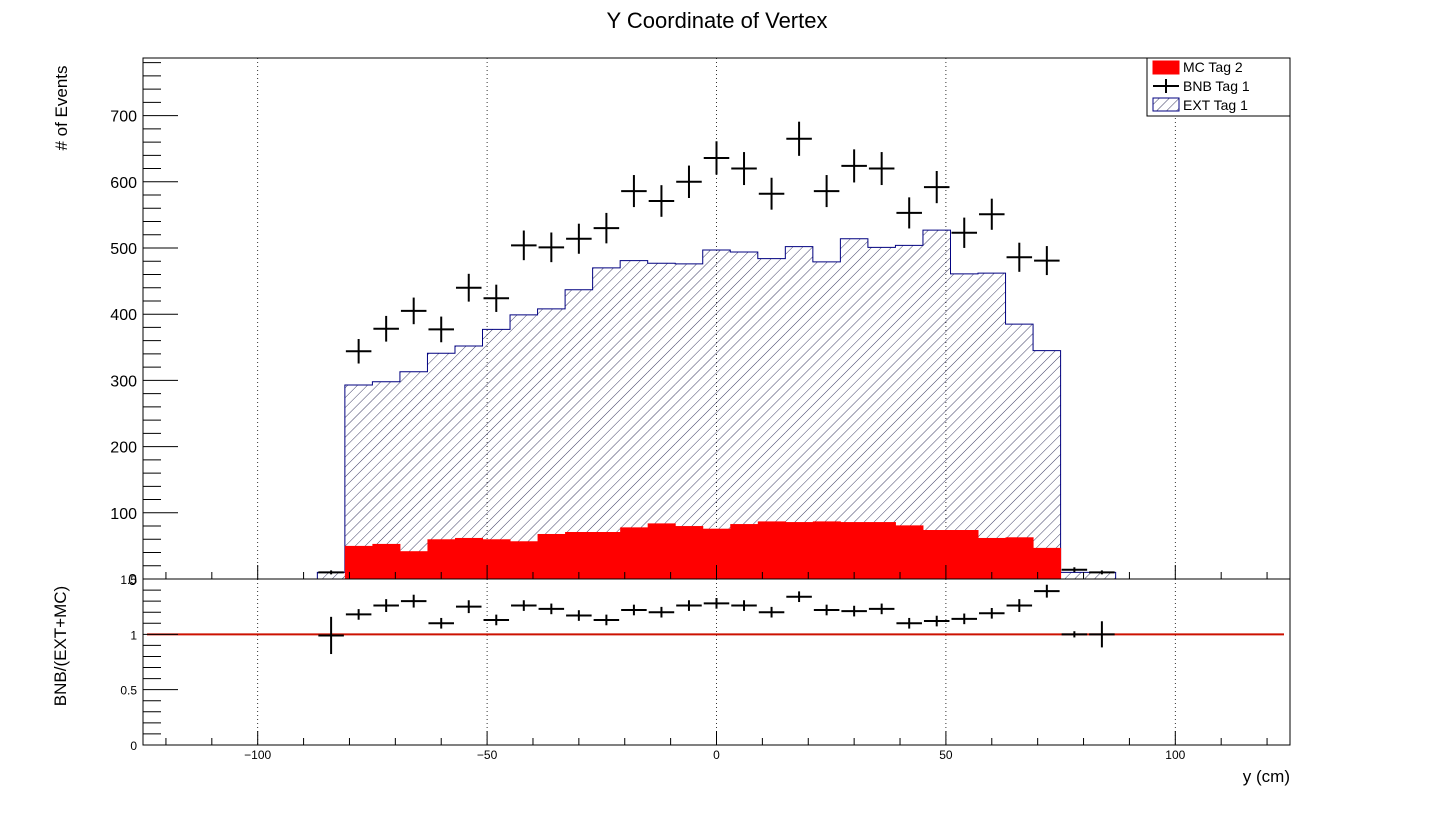 The image size is (1434, 829). I want to click on ratio-y-tick-label: 1.5, so click(128, 580).